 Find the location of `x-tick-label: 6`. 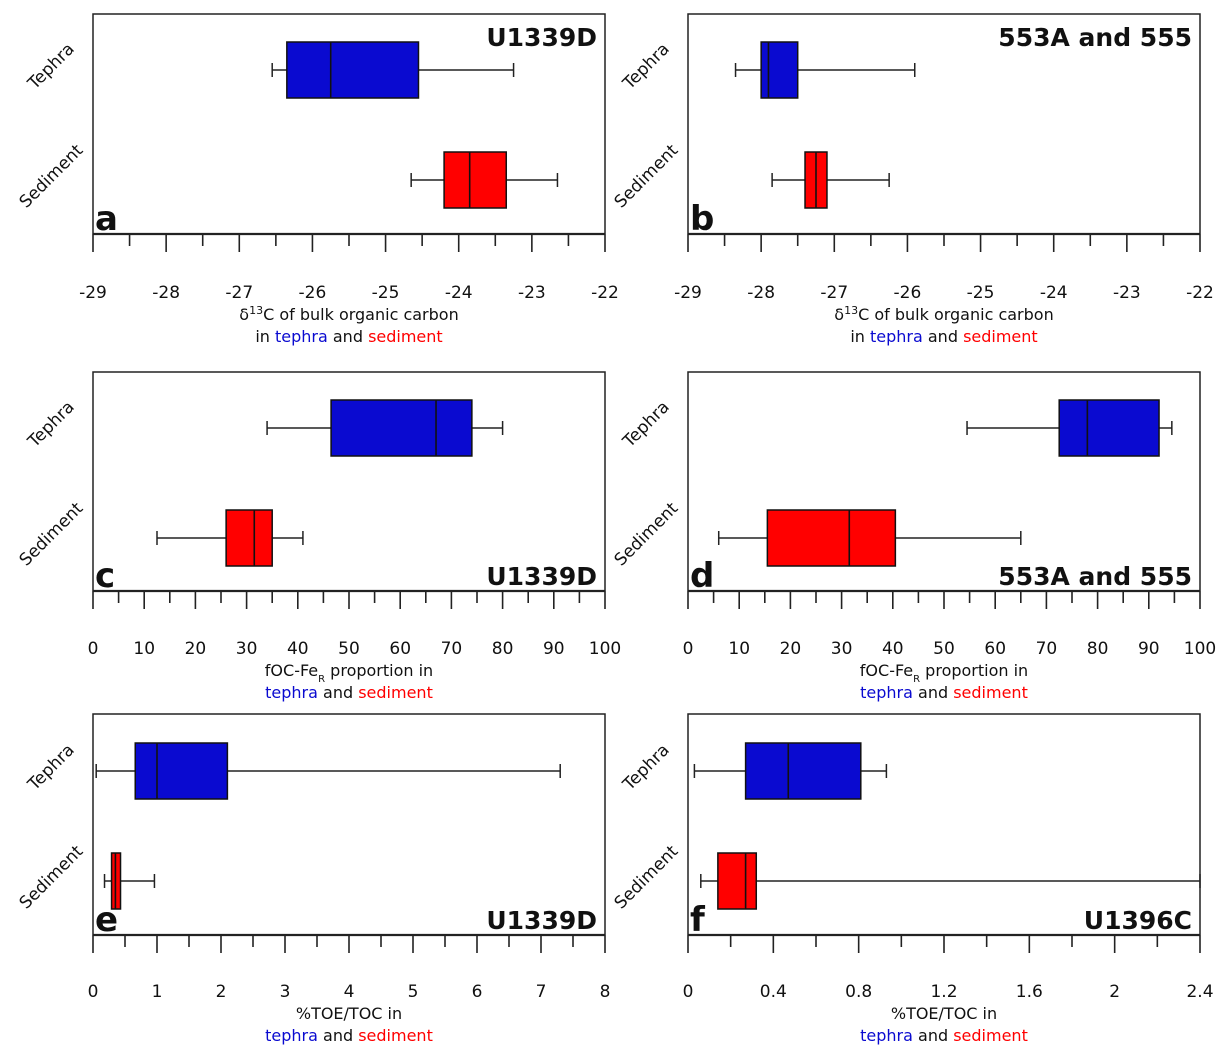

x-tick-label: 6 is located at coordinates (477, 992).